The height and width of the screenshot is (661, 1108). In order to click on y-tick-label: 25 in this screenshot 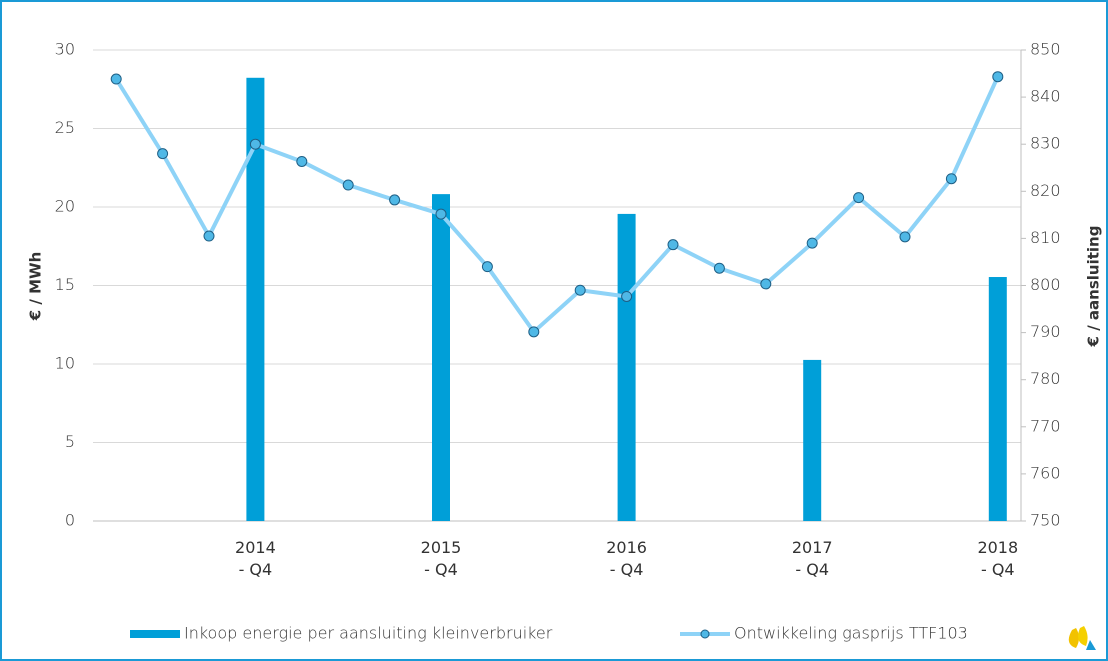, I will do `click(65, 127)`.